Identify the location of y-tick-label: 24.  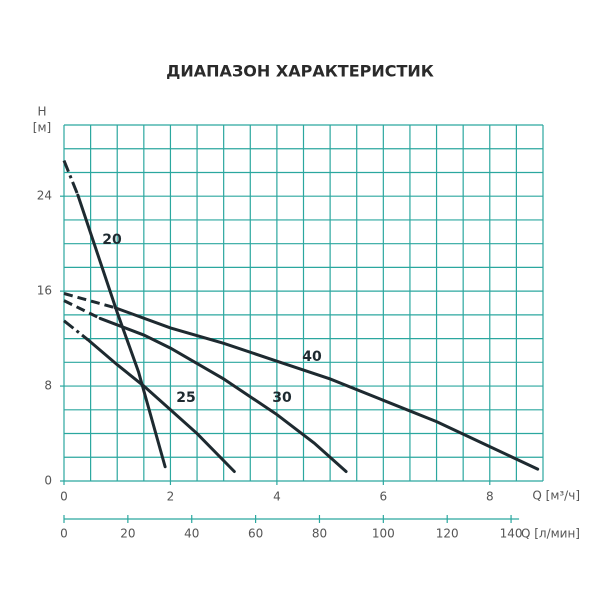
(44, 196).